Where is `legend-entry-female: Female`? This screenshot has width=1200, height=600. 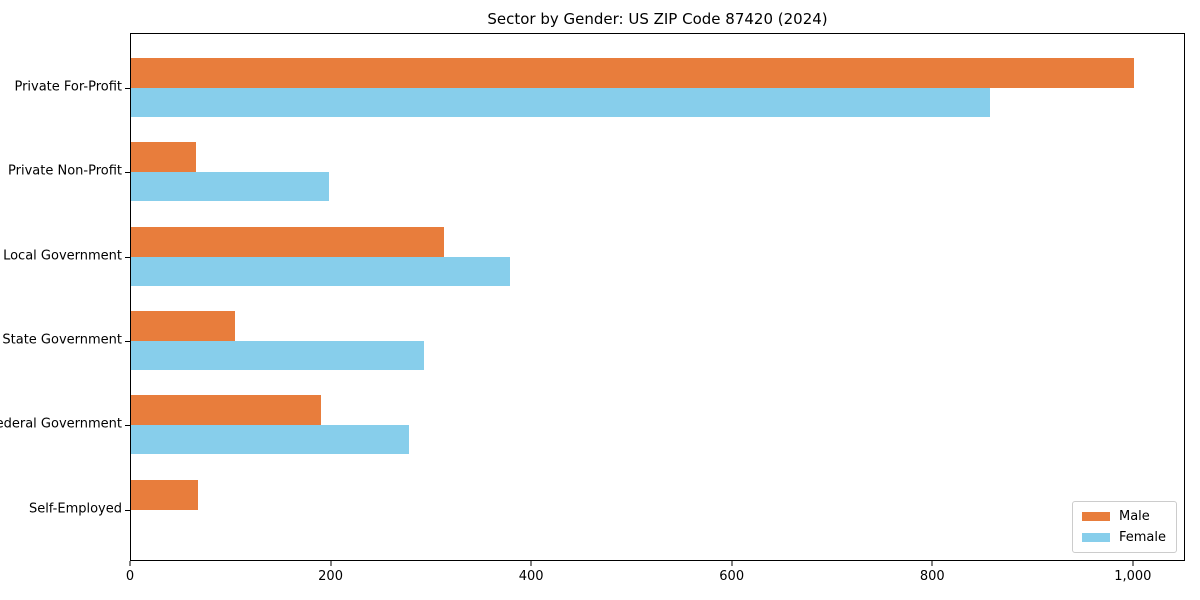
legend-entry-female: Female is located at coordinates (1123, 537).